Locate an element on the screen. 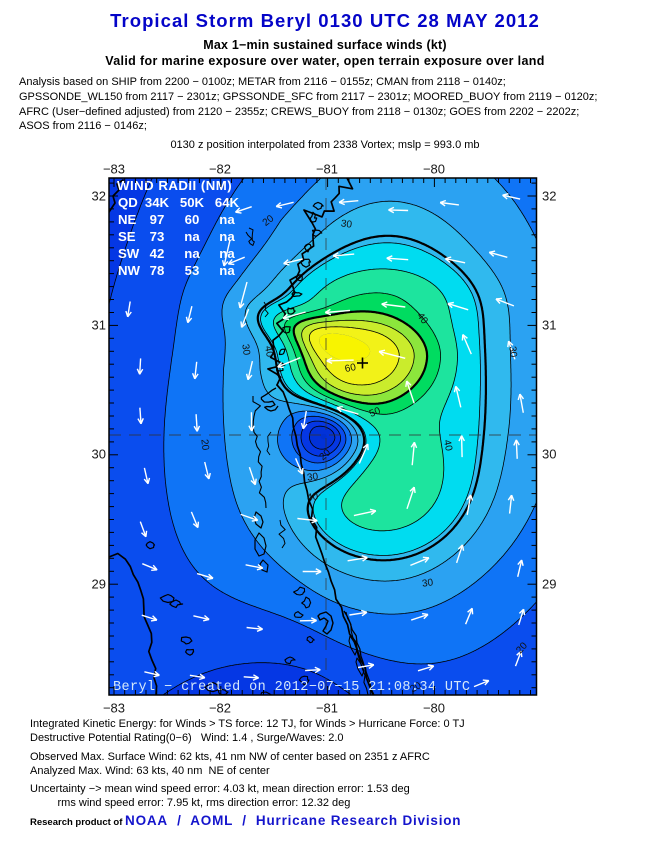 The width and height of the screenshot is (650, 847). svg-text: NW is located at coordinates (129, 270).